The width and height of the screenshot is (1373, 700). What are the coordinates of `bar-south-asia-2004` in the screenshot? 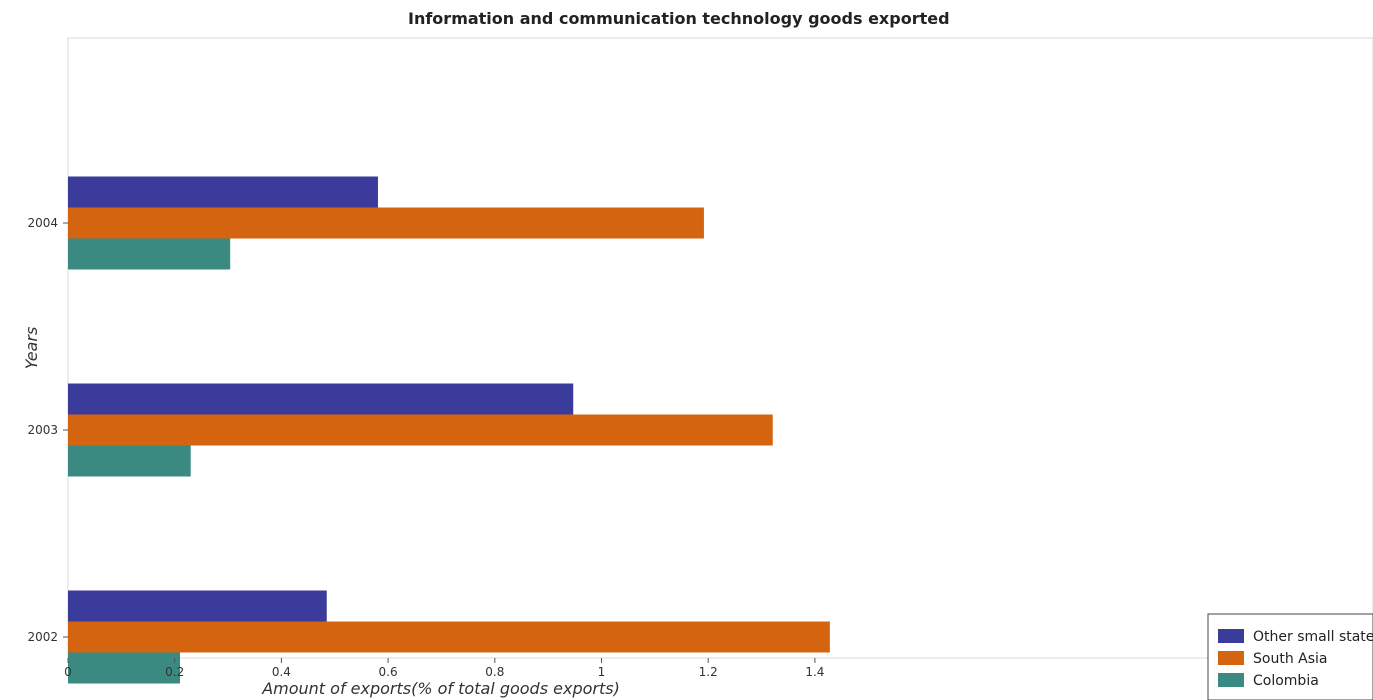 It's located at (386, 223).